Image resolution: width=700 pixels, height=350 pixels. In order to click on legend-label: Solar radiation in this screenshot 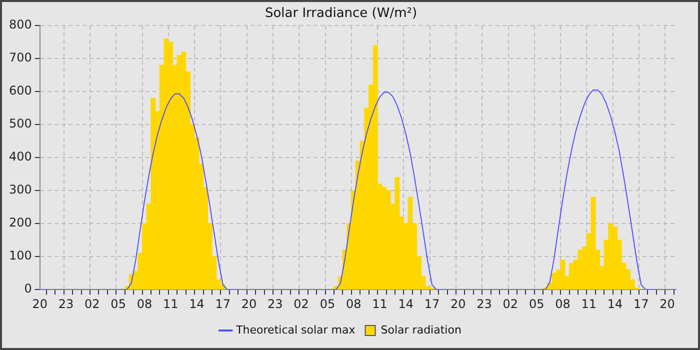, I will do `click(421, 329)`.